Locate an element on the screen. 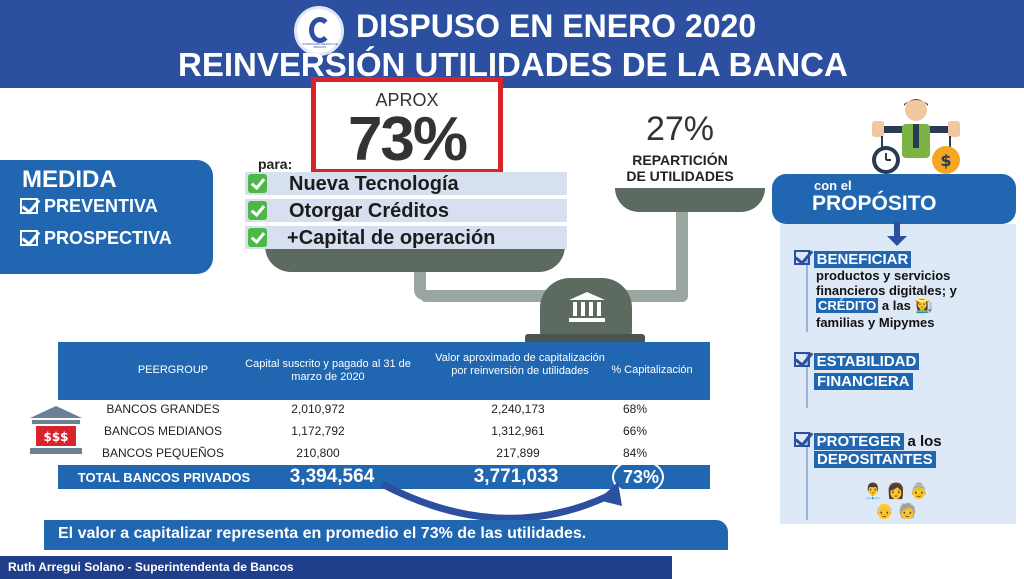 Image resolution: width=1024 pixels, height=579 pixels. reinversion-value: 73% is located at coordinates (407, 139).